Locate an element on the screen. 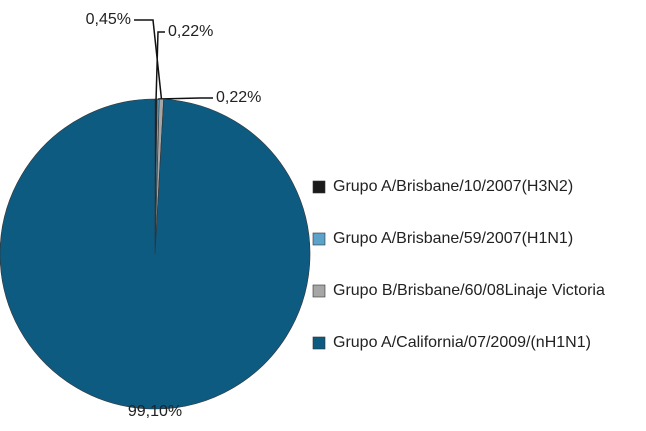 The height and width of the screenshot is (431, 646). legend-label: Grupo A/Brisbane/59/2007(H1N1) is located at coordinates (453, 238).